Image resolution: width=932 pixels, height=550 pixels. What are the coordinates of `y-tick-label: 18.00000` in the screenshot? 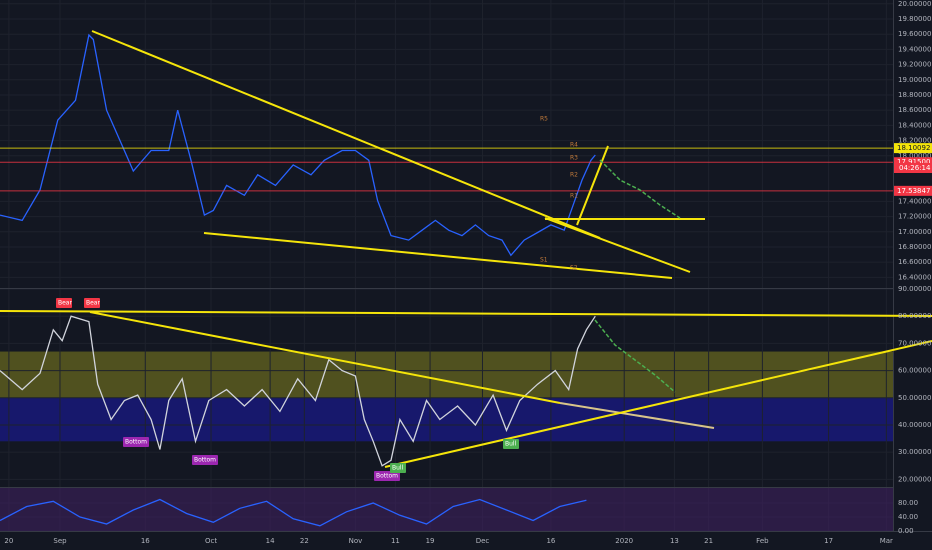 It's located at (914, 156).